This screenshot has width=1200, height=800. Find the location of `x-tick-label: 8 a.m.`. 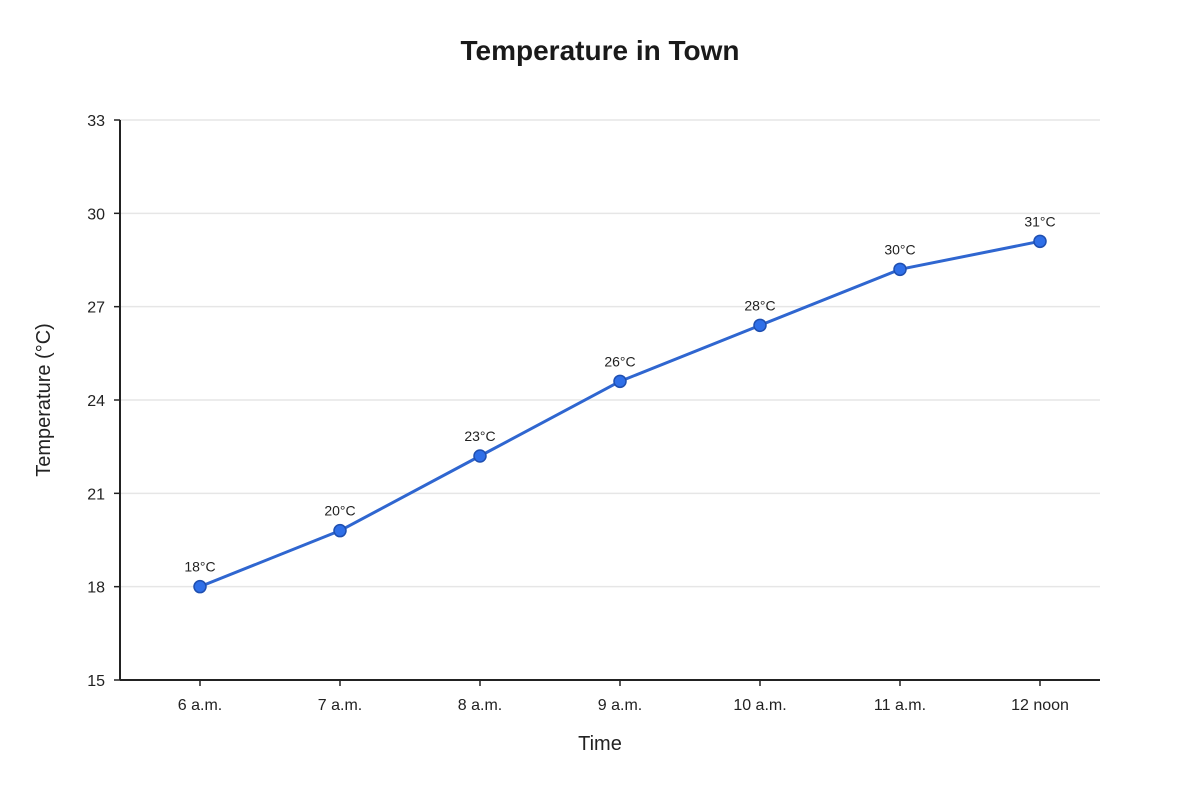

x-tick-label: 8 a.m. is located at coordinates (480, 705).